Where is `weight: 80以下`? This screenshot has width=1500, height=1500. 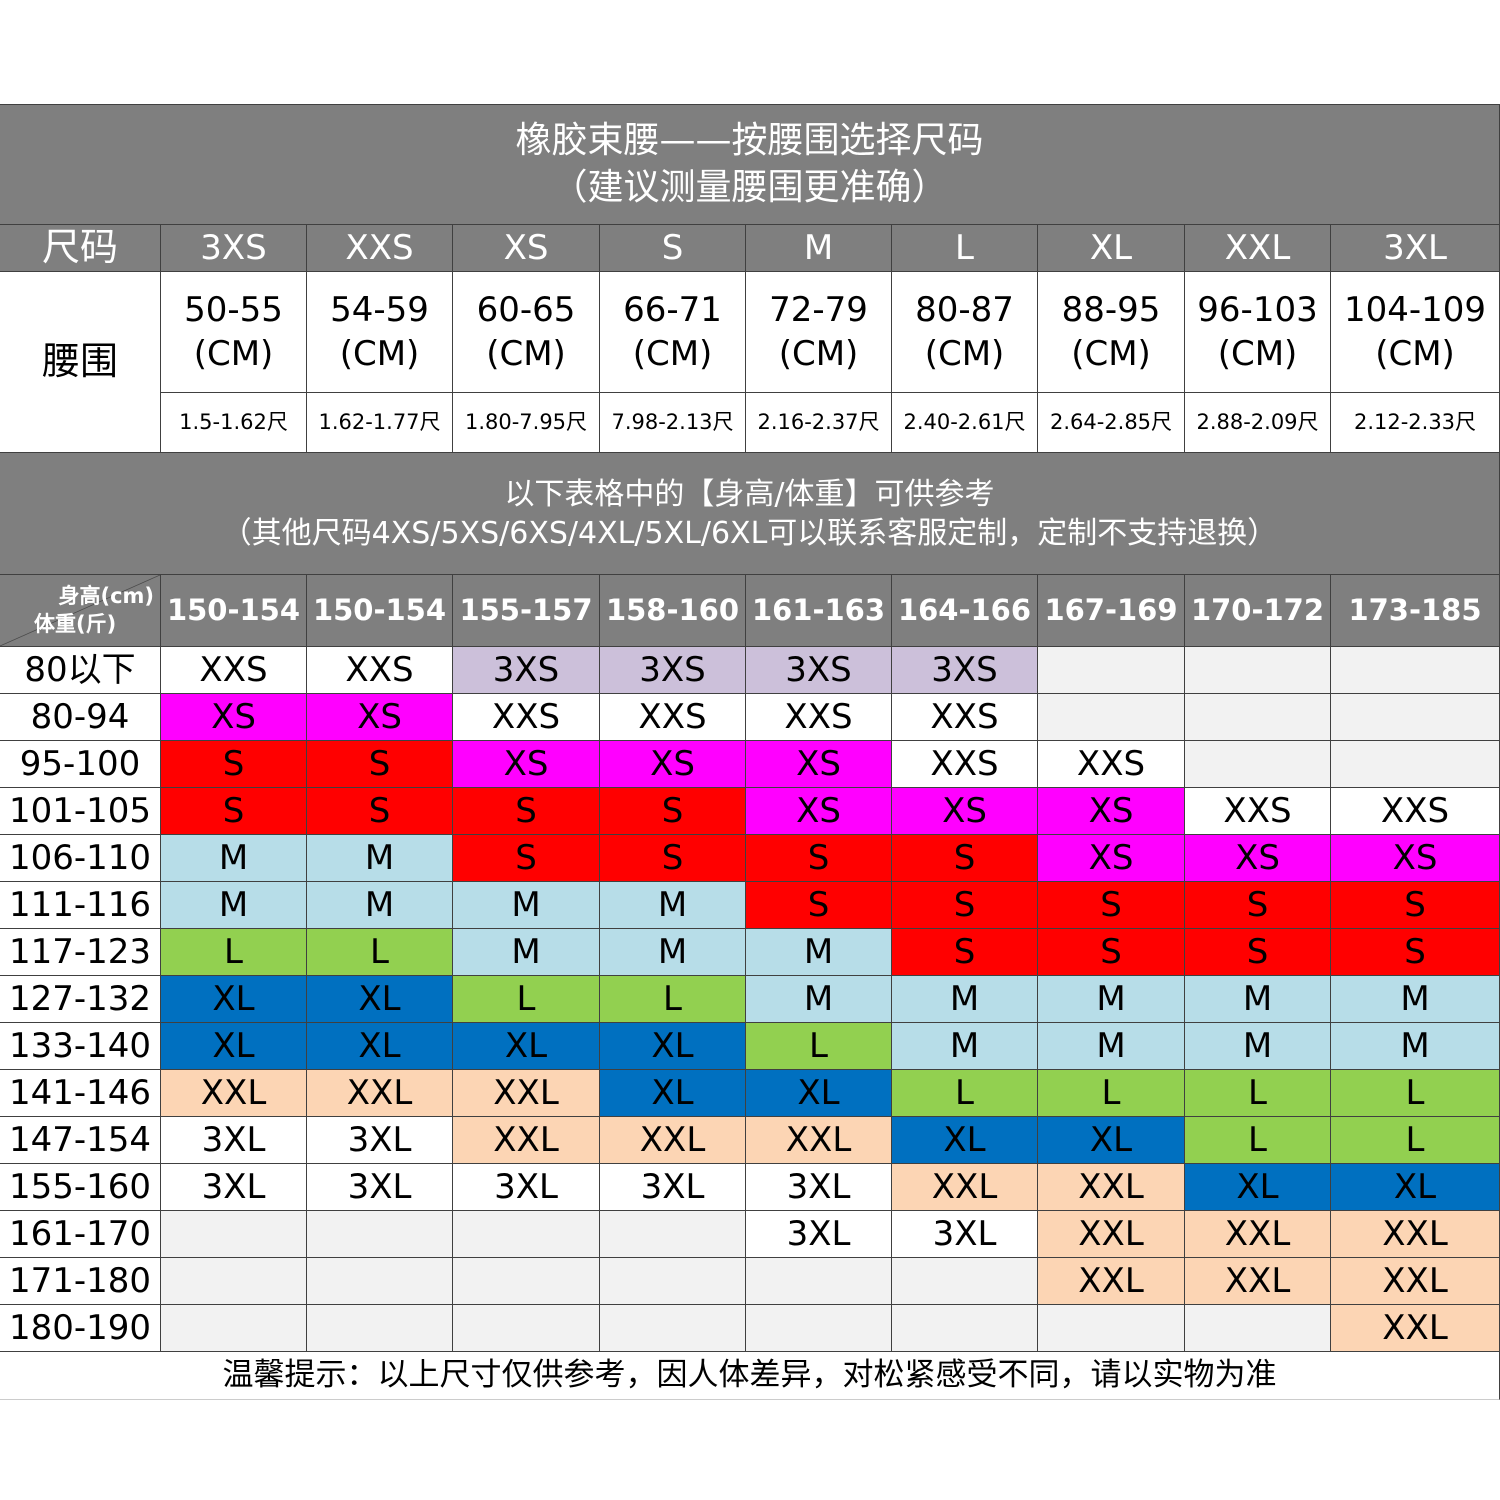
weight: 80以下 is located at coordinates (80, 670).